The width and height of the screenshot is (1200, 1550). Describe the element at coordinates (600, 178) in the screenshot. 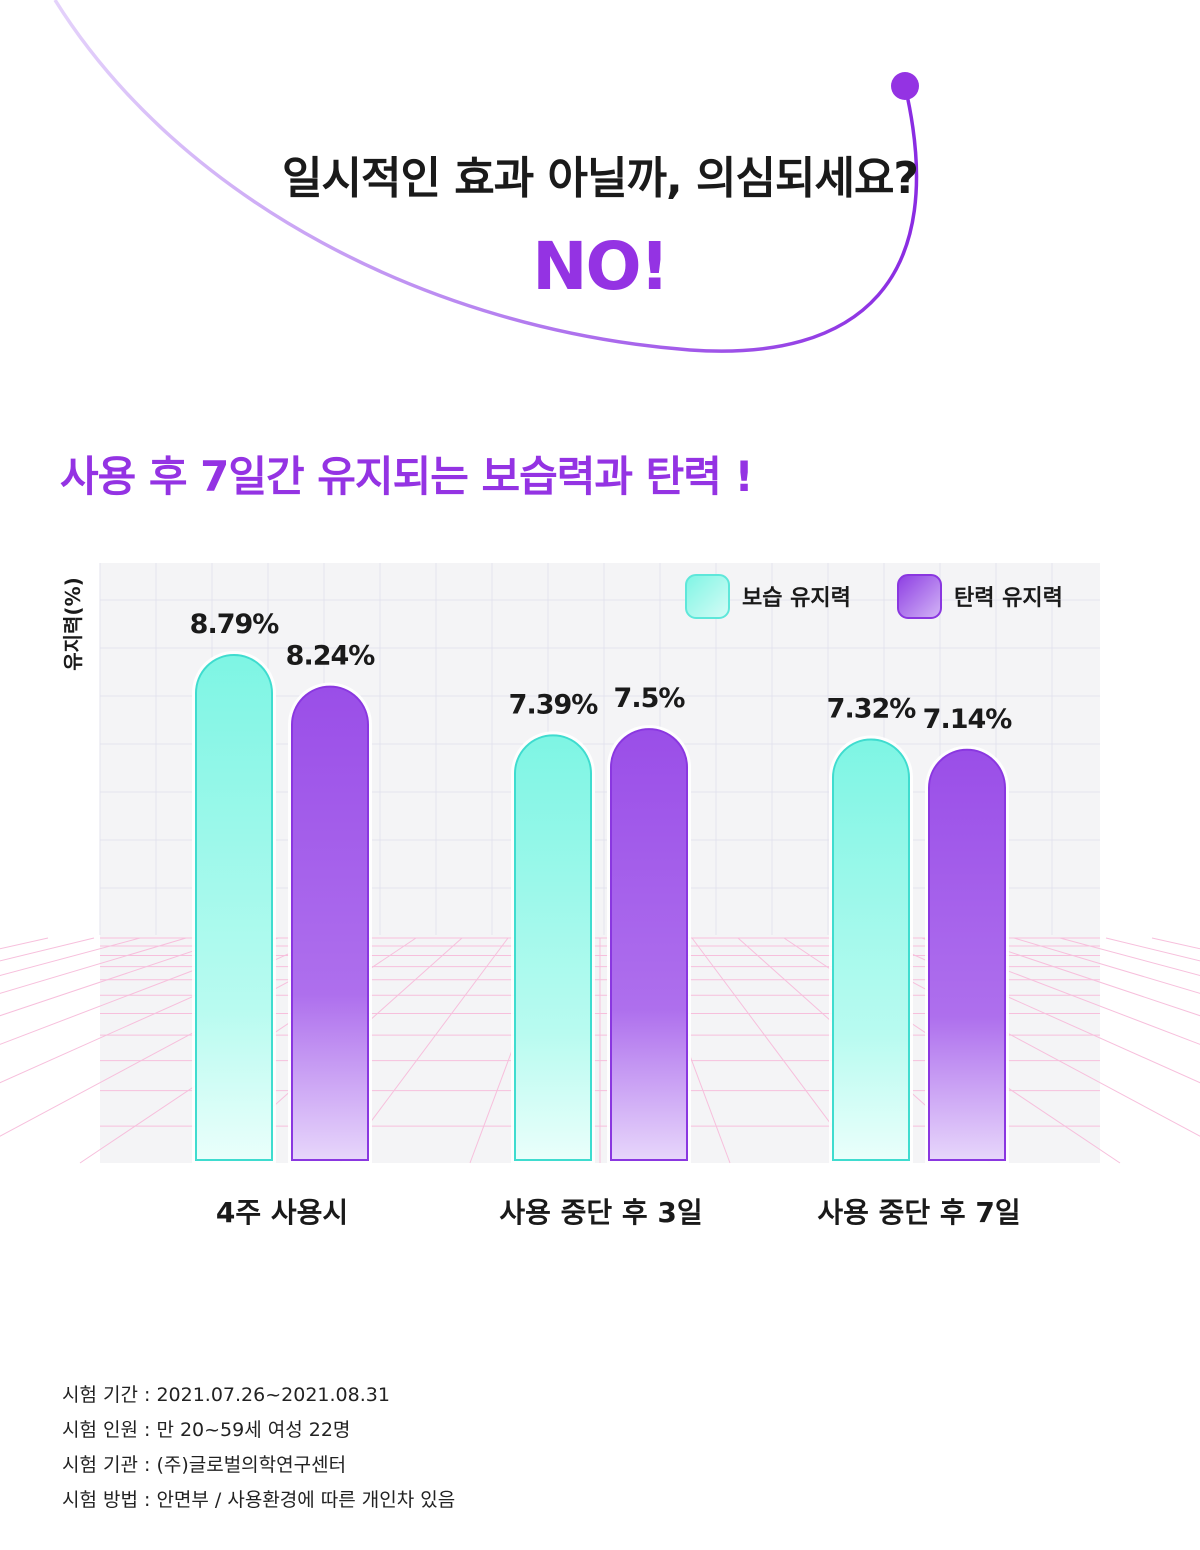

I see `headline-question: 일시적인 효과 아닐까, 의심되세요?` at that location.